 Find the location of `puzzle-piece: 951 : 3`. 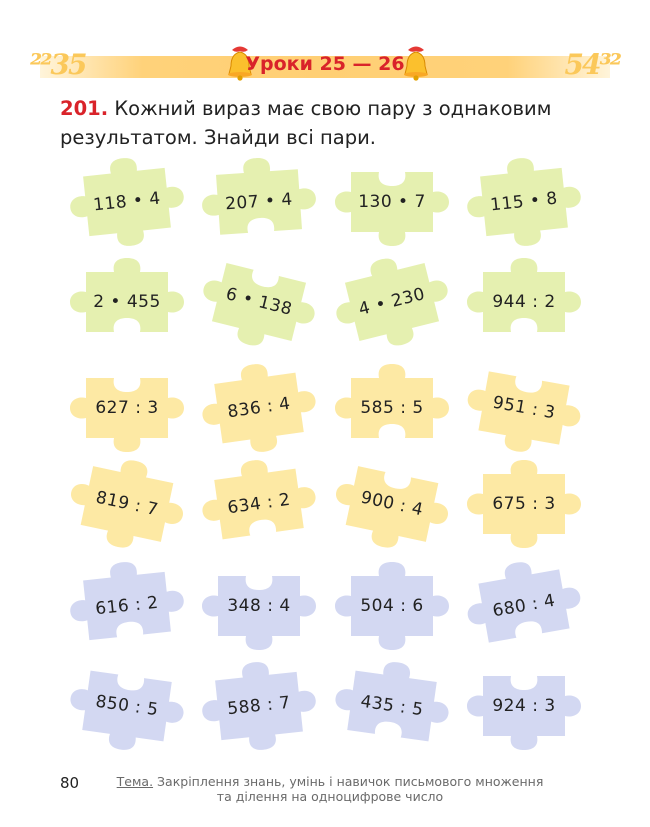

puzzle-piece: 951 : 3 is located at coordinates (524, 407).